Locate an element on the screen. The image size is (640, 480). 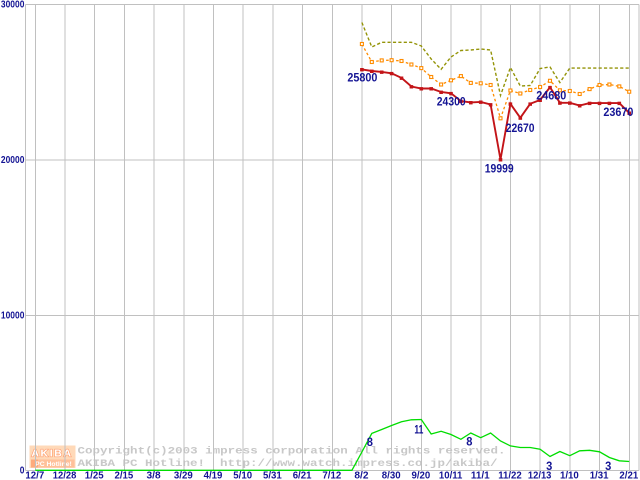
svg-text: 24300 is located at coordinates (451, 102).